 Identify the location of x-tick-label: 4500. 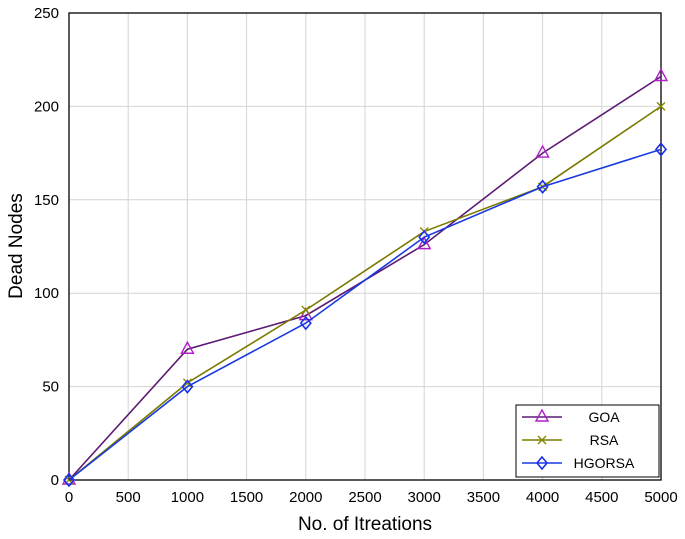
(601, 497).